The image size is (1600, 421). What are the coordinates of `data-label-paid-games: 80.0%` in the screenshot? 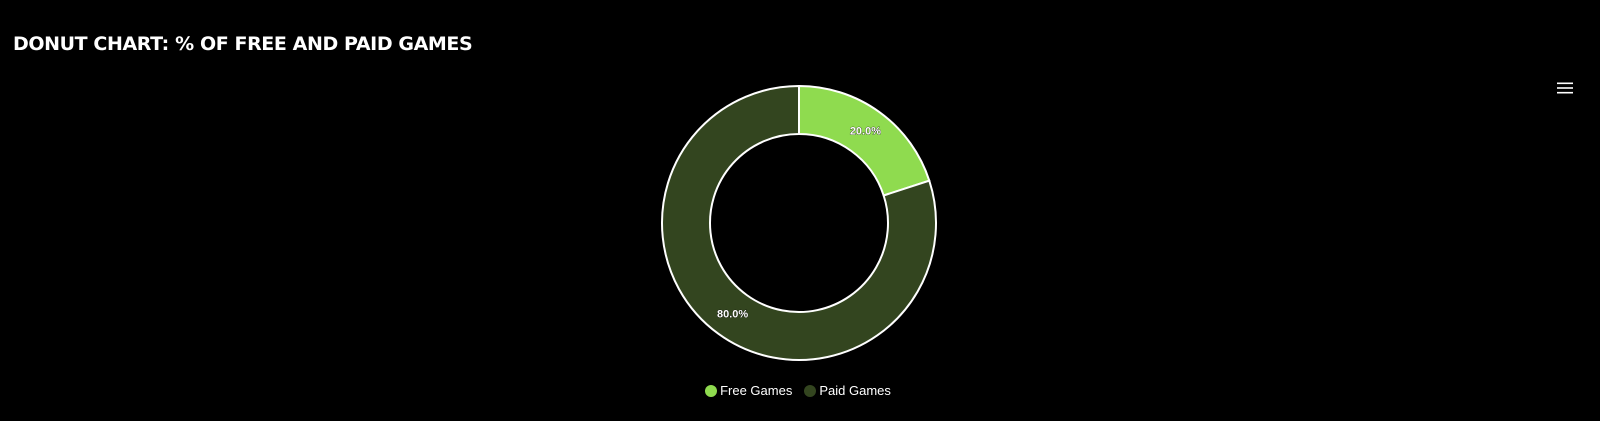 It's located at (732, 314).